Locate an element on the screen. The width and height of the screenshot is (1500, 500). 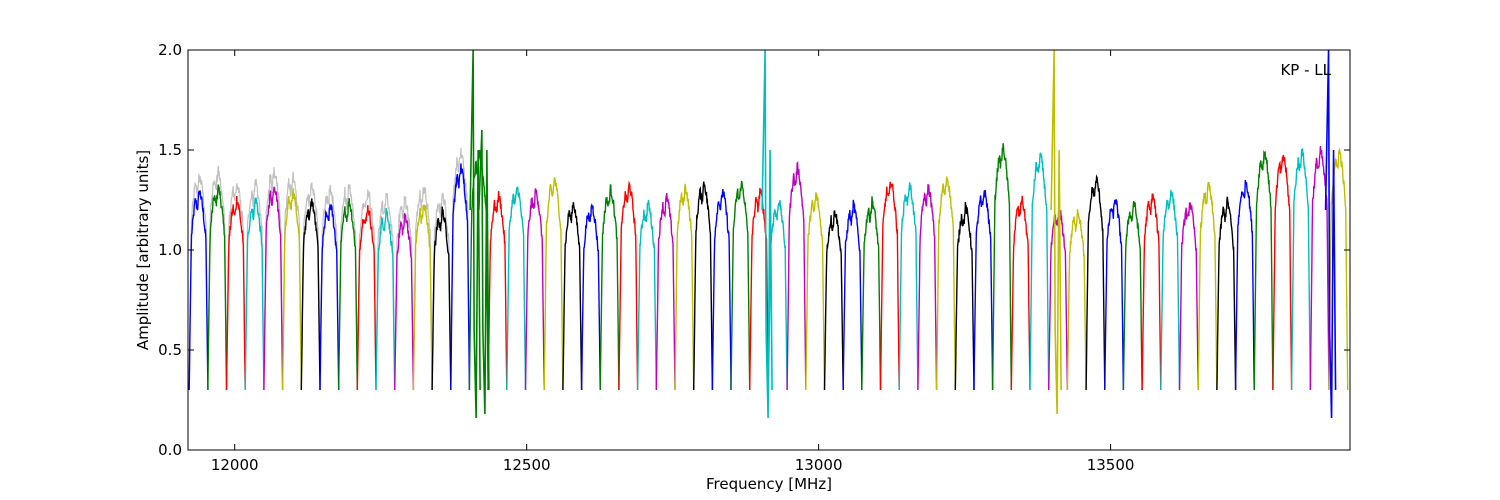
y-tick-label: 1.0 is located at coordinates (170, 250).